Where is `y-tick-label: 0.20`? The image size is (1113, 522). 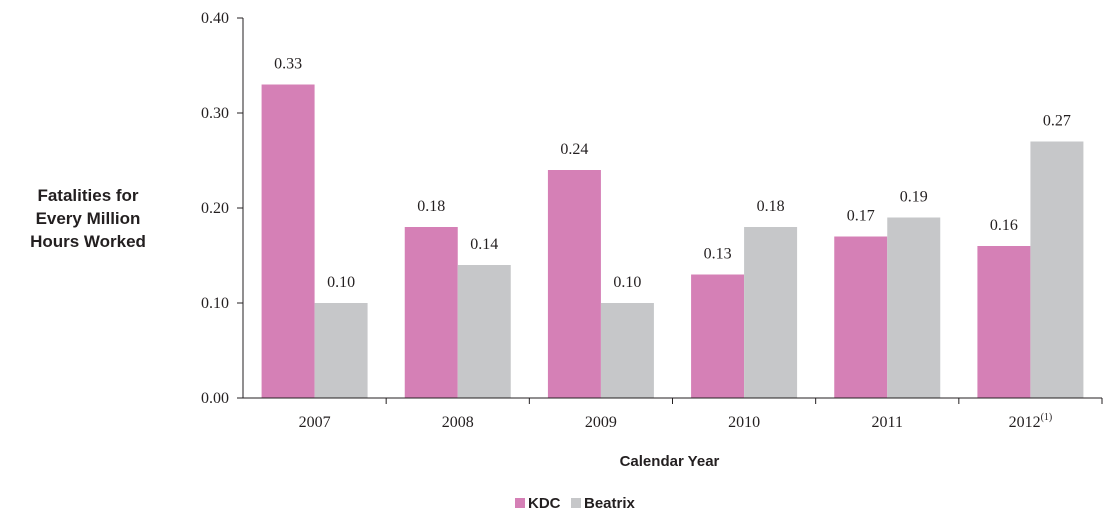
y-tick-label: 0.20 is located at coordinates (215, 208).